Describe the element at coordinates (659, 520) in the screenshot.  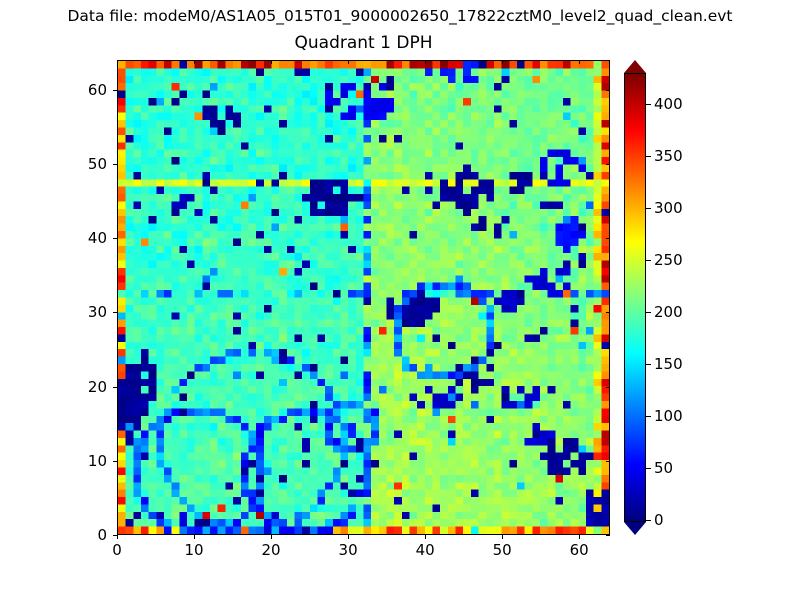
I see `colorbar-tick-label: 0` at that location.